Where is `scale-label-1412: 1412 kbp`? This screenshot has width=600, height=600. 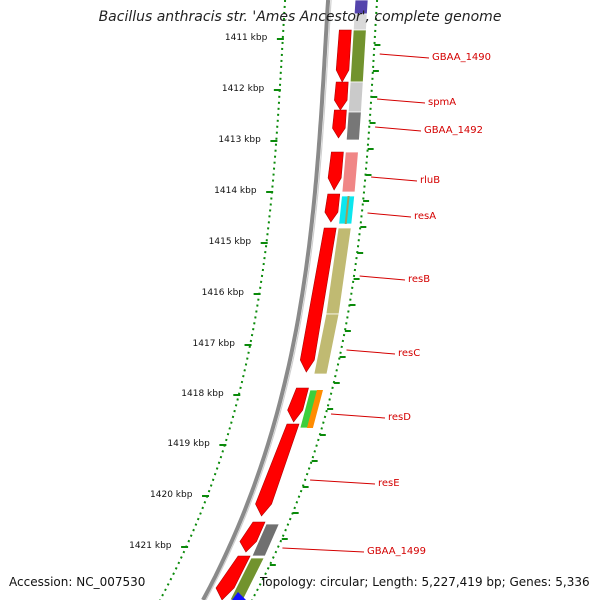 scale-label-1412: 1412 kbp is located at coordinates (243, 89).